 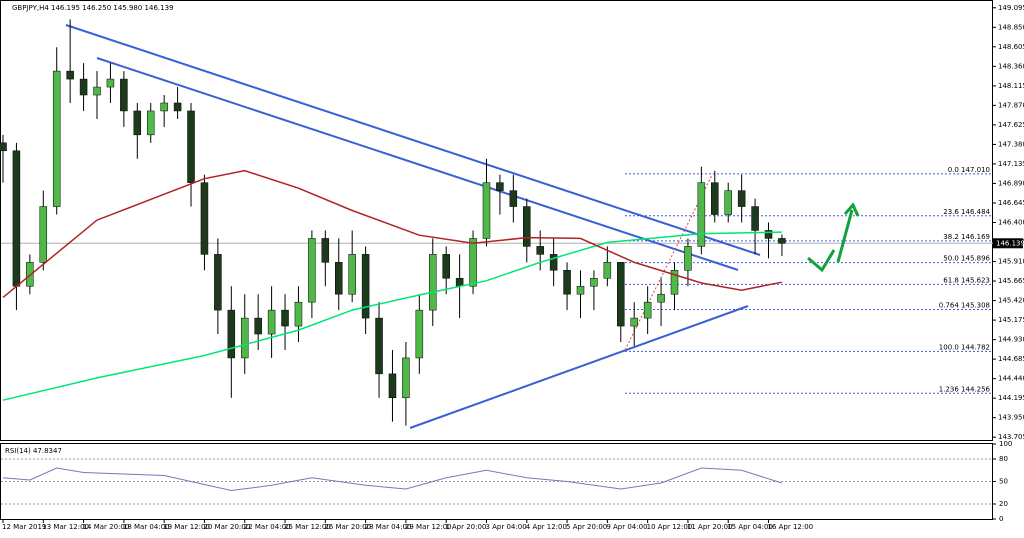 What do you see at coordinates (668, 262) in the screenshot?
I see `fib-anchor` at bounding box center [668, 262].